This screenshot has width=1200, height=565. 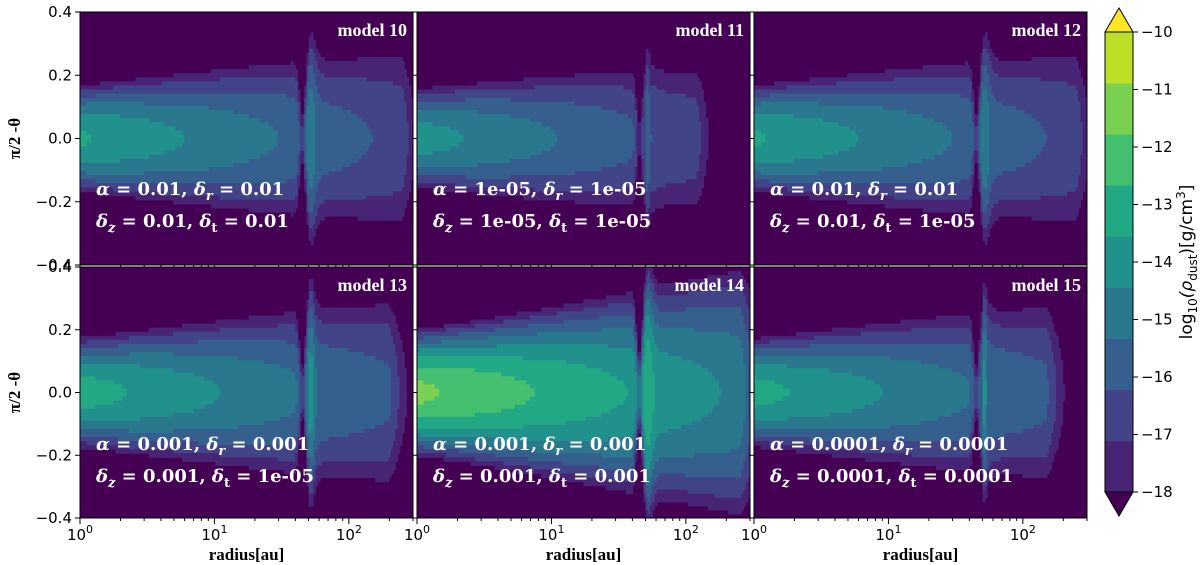 What do you see at coordinates (1157, 377) in the screenshot?
I see `colorbar-tick-label: −16` at bounding box center [1157, 377].